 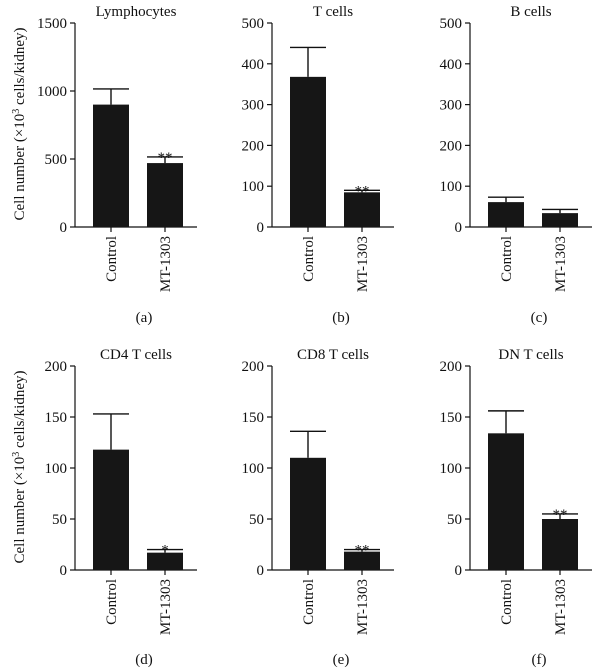 I want to click on chart-title: B cells, so click(x=530, y=12).